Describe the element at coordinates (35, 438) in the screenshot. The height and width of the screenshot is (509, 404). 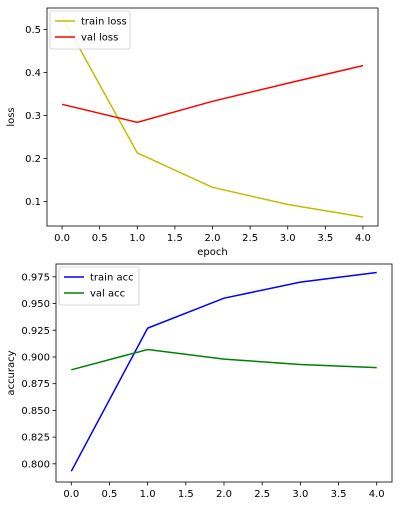
I see `y-tick-label: 0.825` at that location.